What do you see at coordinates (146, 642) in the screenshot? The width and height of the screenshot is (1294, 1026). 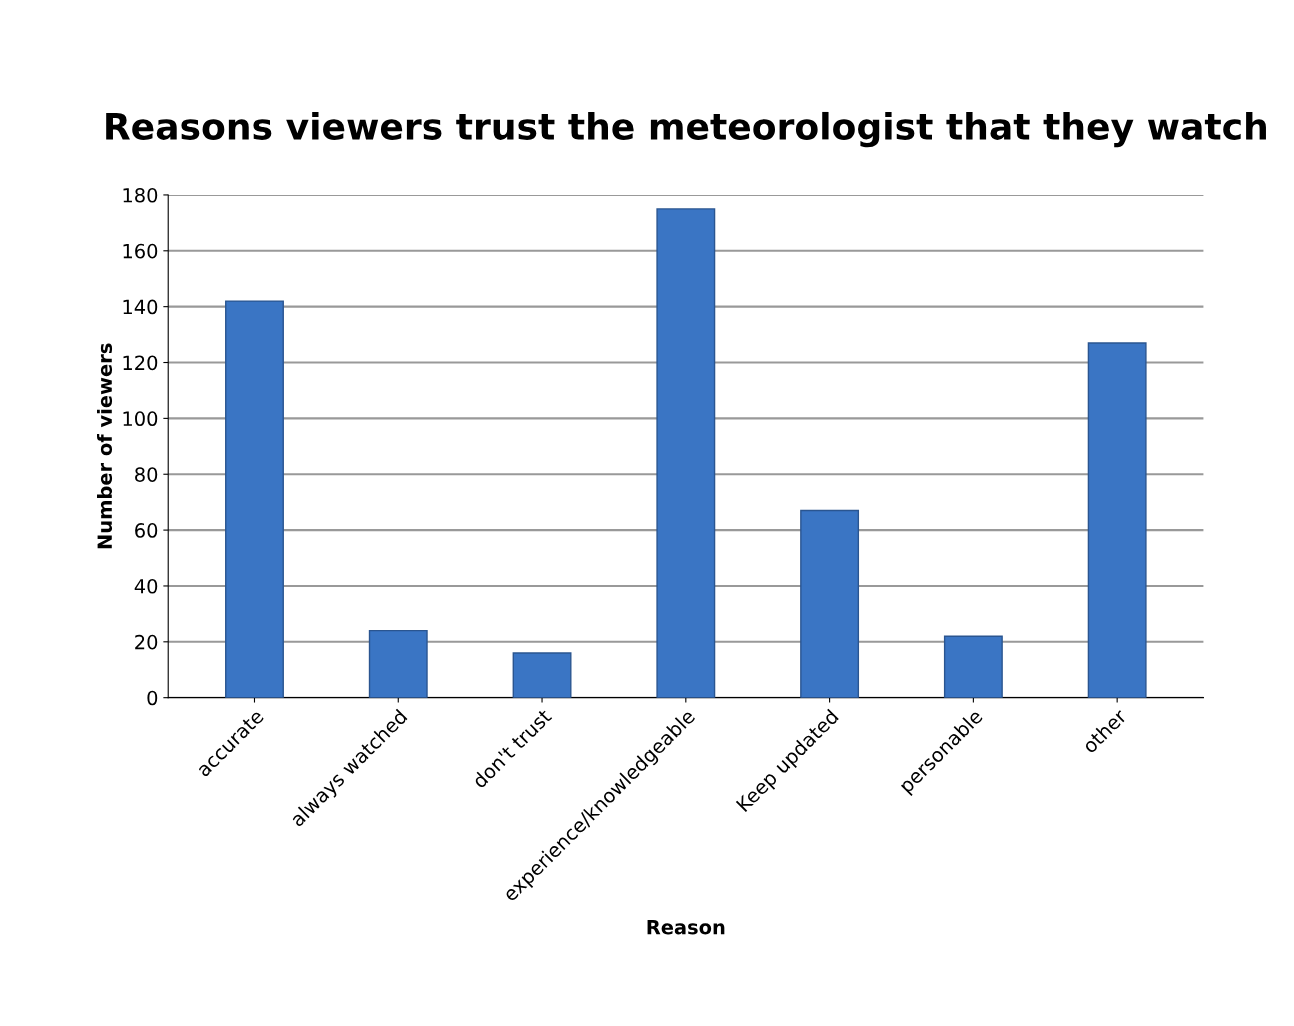 I see `y-tick-label: 20` at bounding box center [146, 642].